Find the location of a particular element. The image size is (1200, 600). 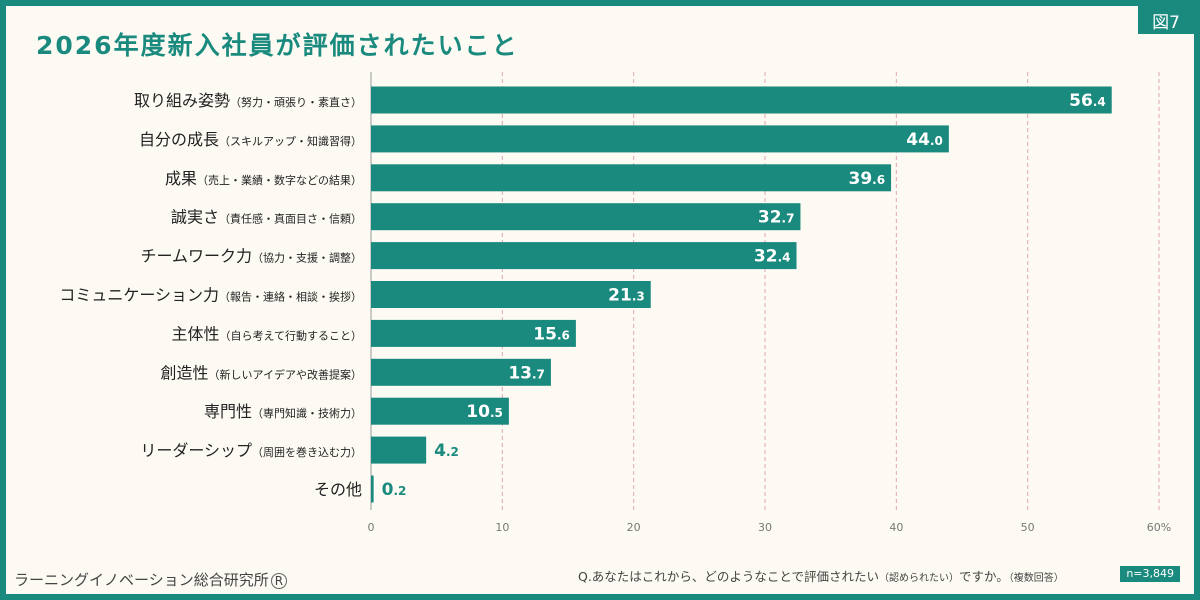

data-label: 32.4 is located at coordinates (772, 257).